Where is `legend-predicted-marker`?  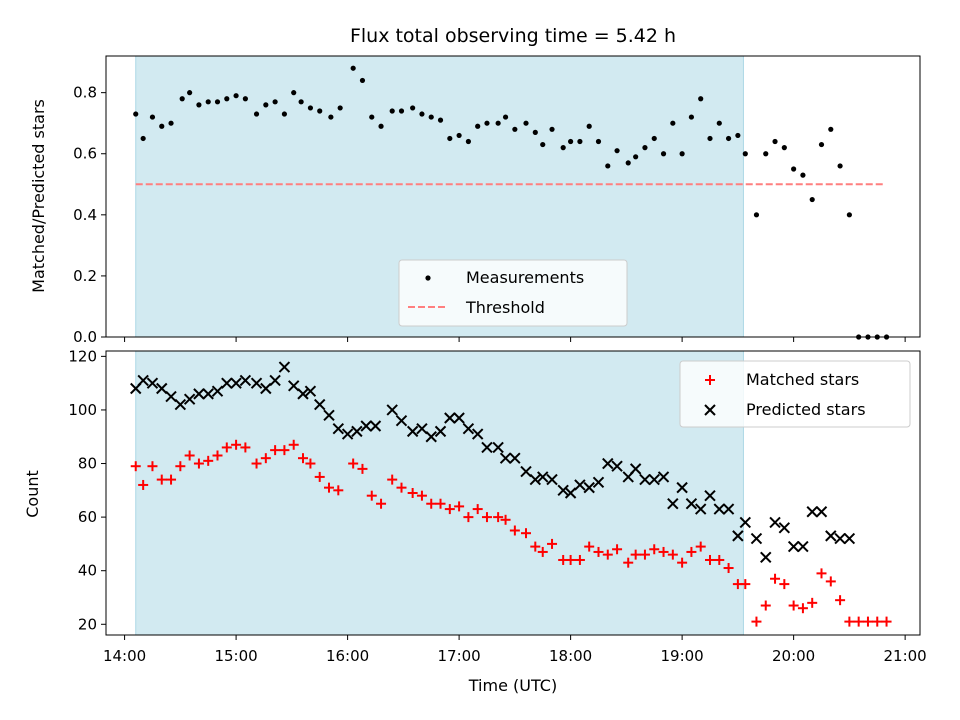
legend-predicted-marker is located at coordinates (710, 410).